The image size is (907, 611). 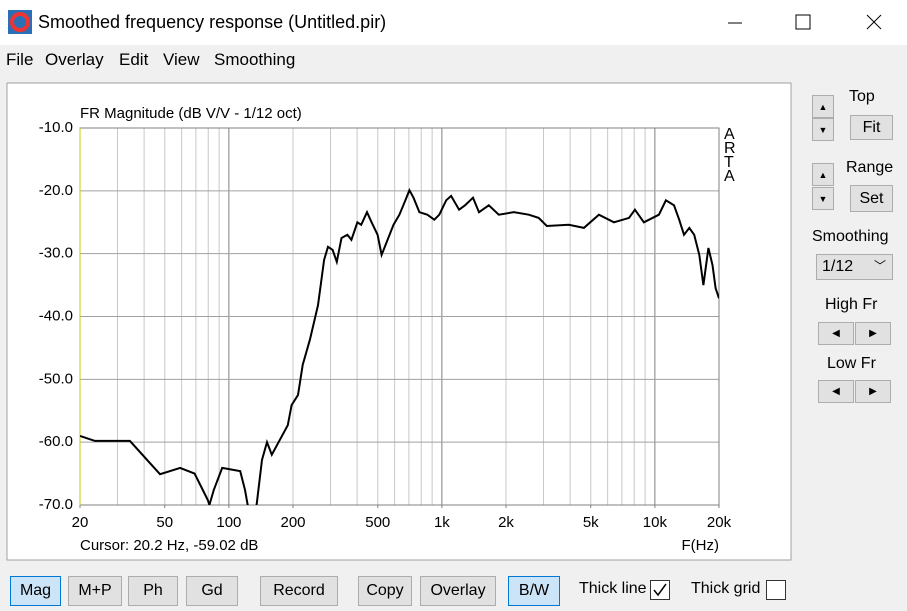 What do you see at coordinates (56, 315) in the screenshot?
I see `y-tick-label: -40.0` at bounding box center [56, 315].